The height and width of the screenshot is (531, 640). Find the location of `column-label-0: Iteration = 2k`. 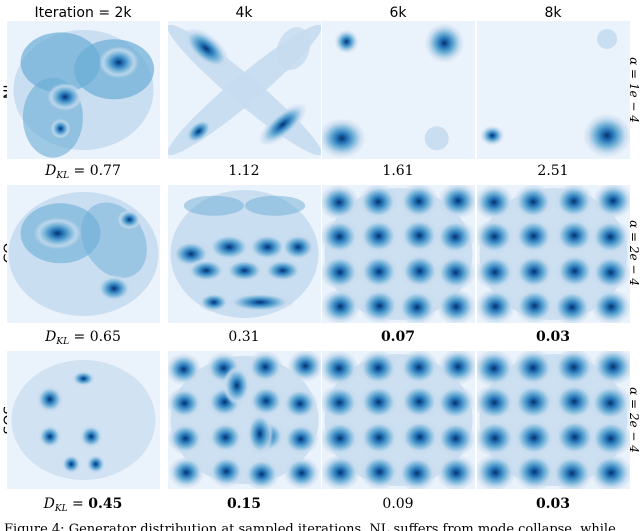

column-label-0: Iteration = 2k is located at coordinates (83, 13).